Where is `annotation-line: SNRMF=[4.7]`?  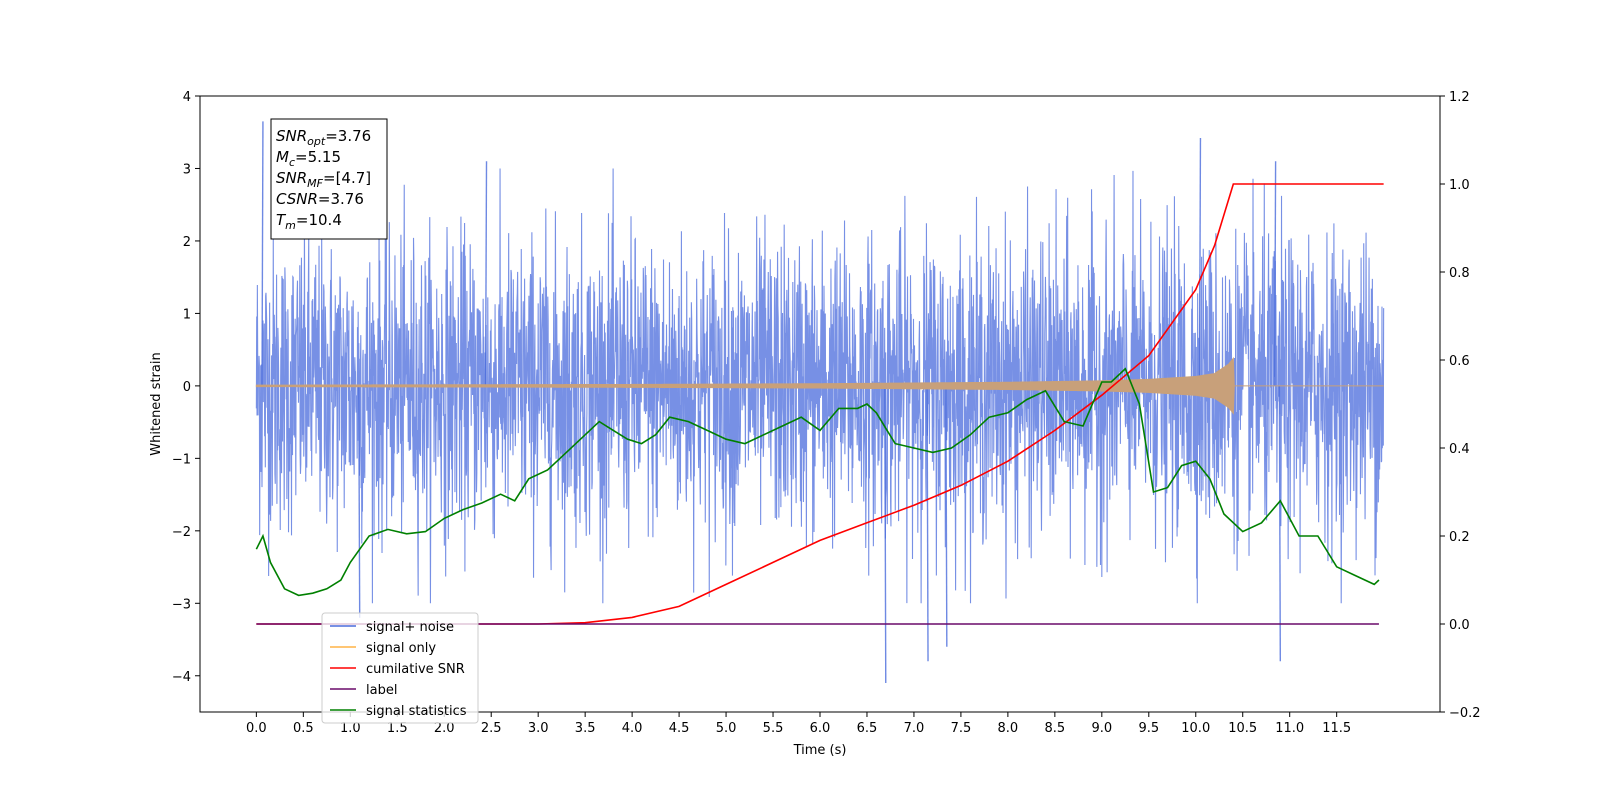 annotation-line: SNRMF=[4.7] is located at coordinates (323, 179).